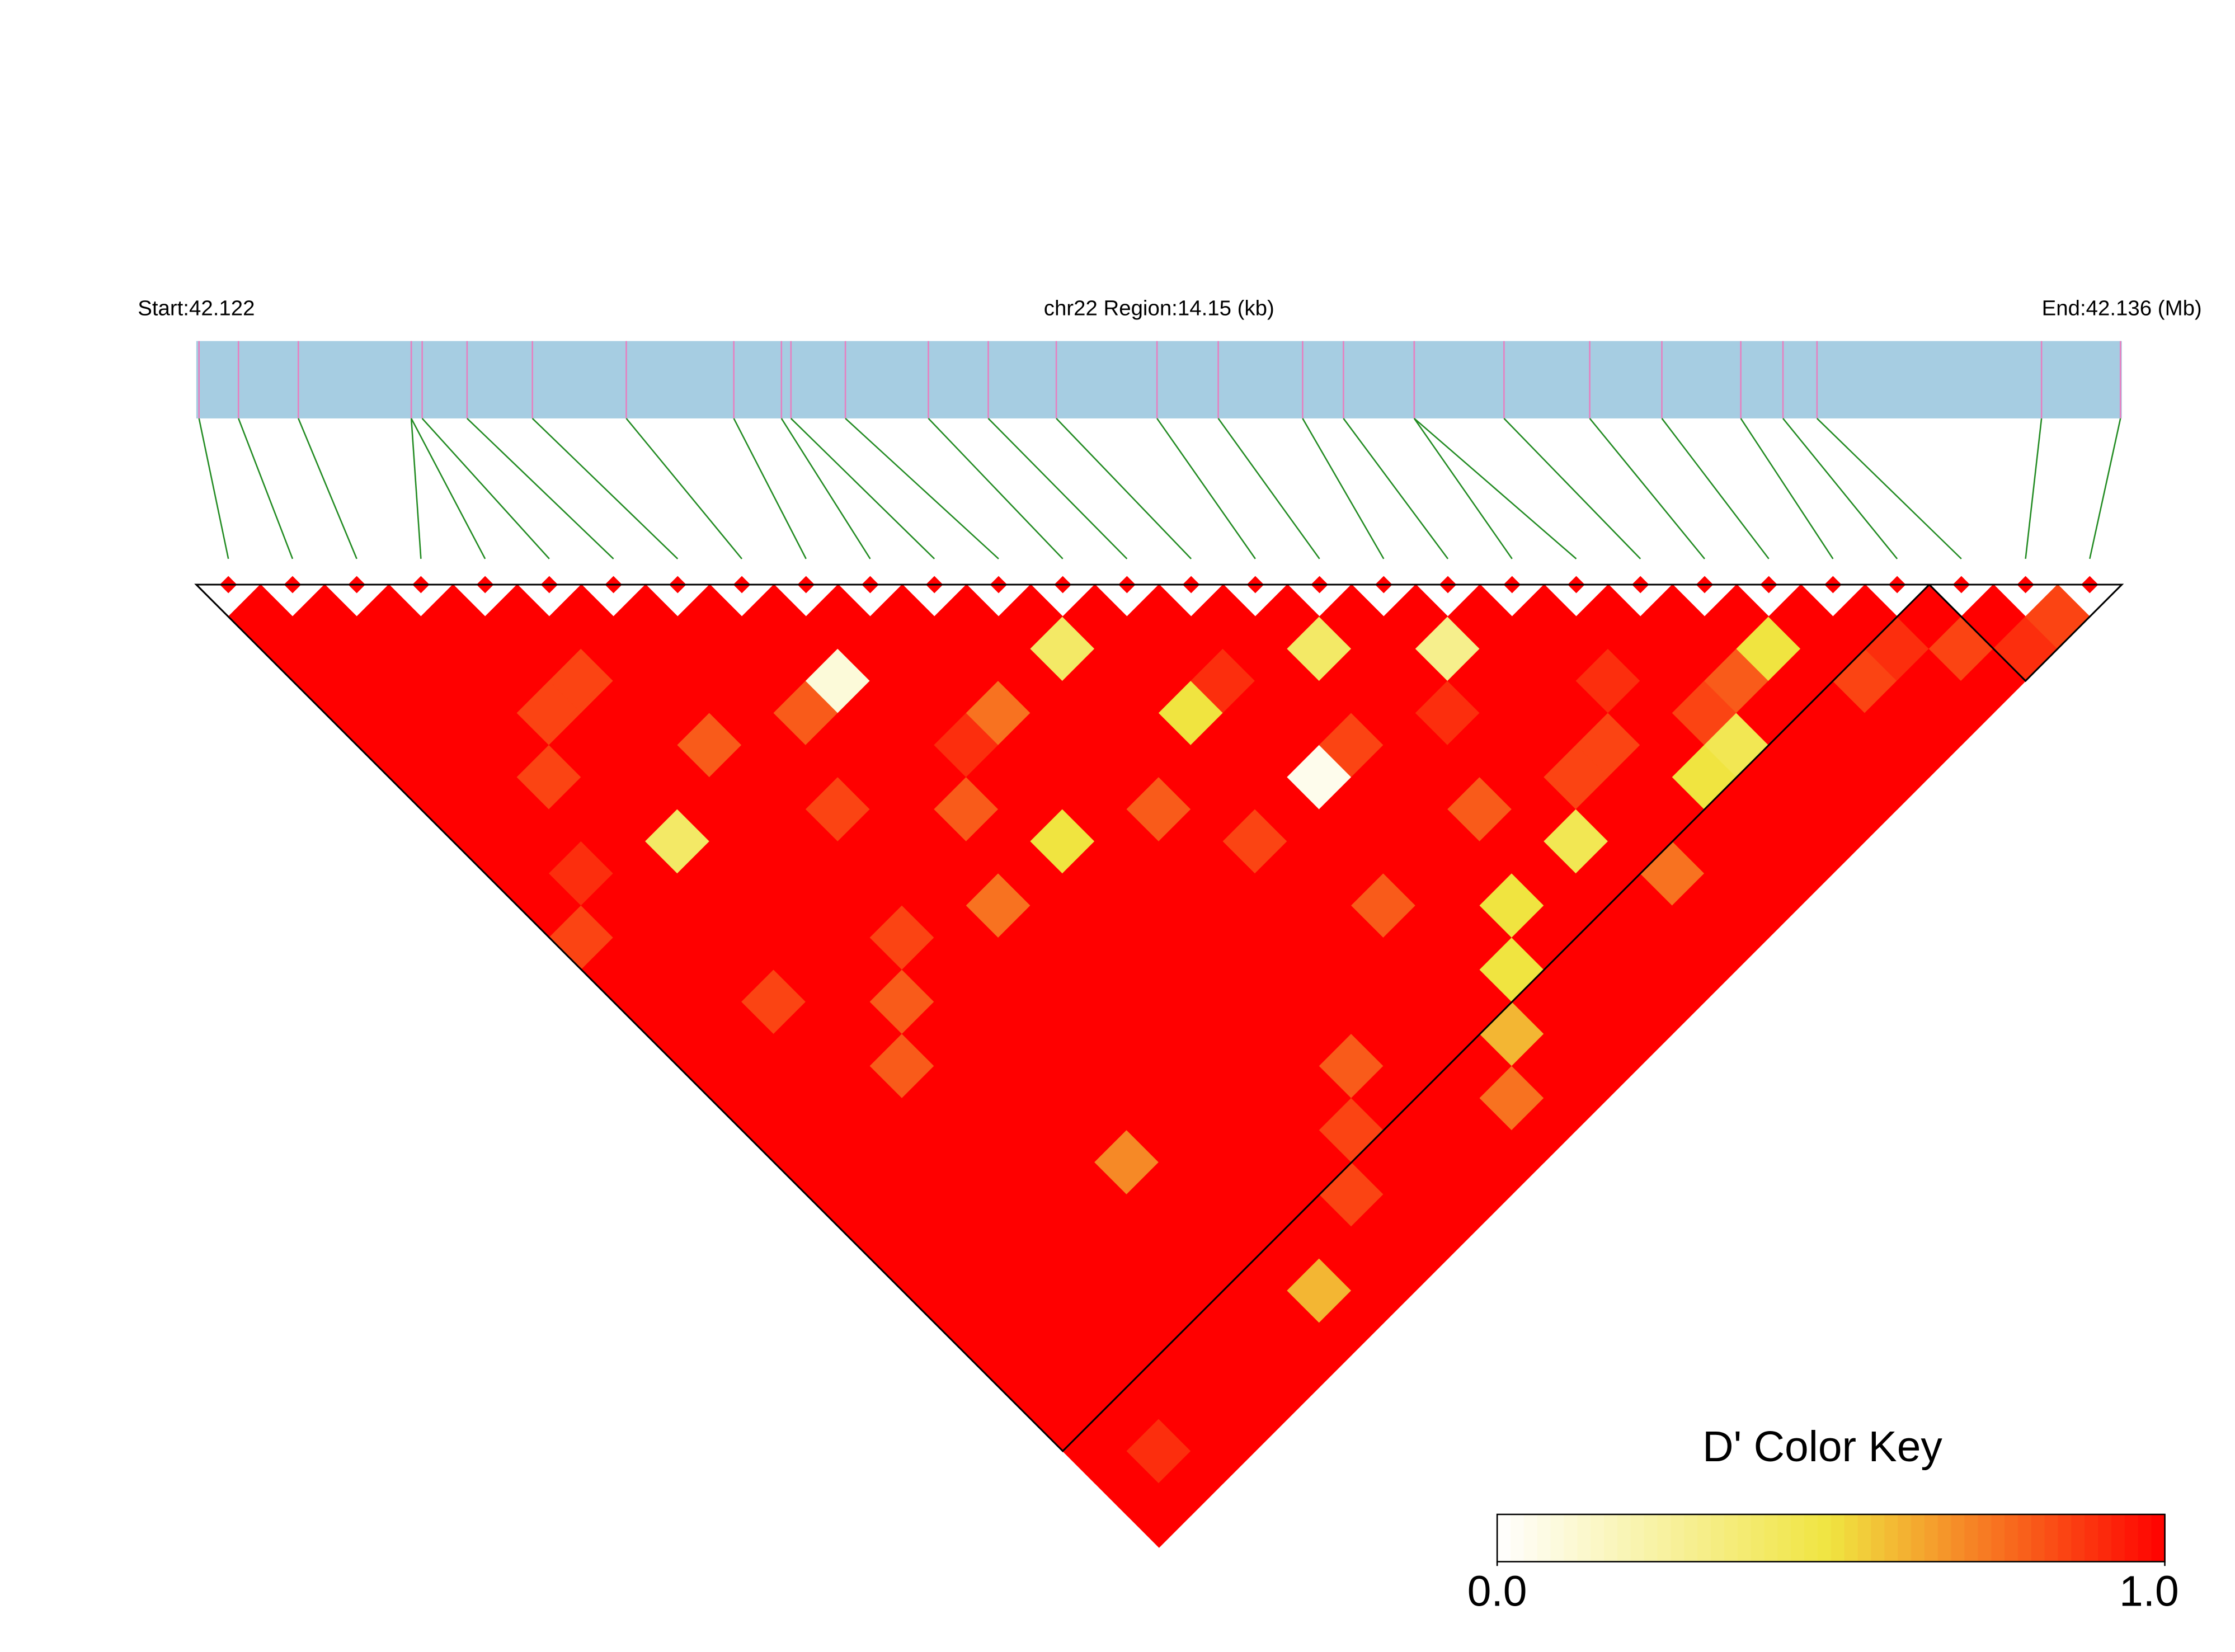 The width and height of the screenshot is (2235, 1652). Describe the element at coordinates (1159, 308) in the screenshot. I see `region-label: chr22 Region:14.15 (kb)` at that location.